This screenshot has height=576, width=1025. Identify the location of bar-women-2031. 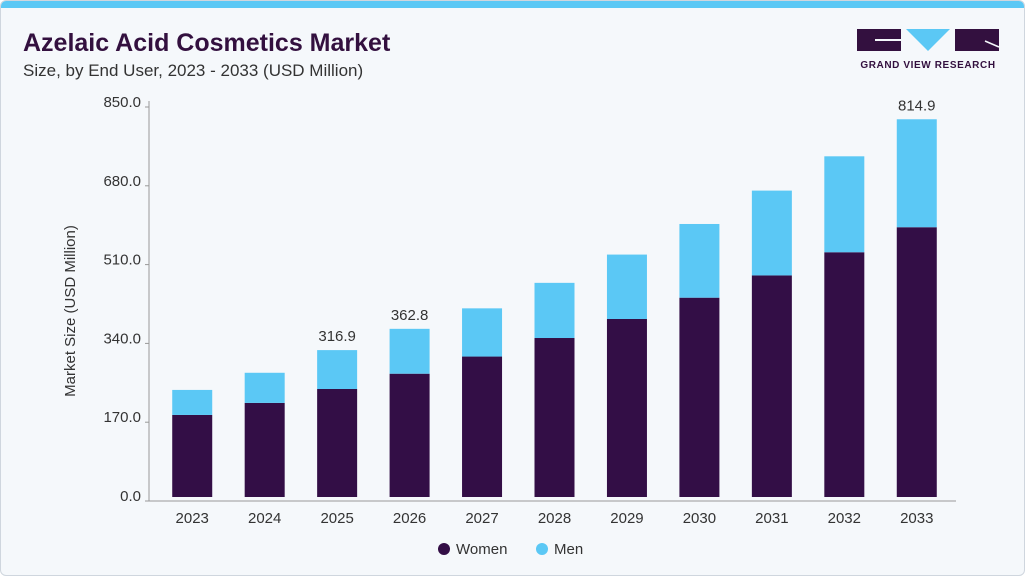
(771, 386).